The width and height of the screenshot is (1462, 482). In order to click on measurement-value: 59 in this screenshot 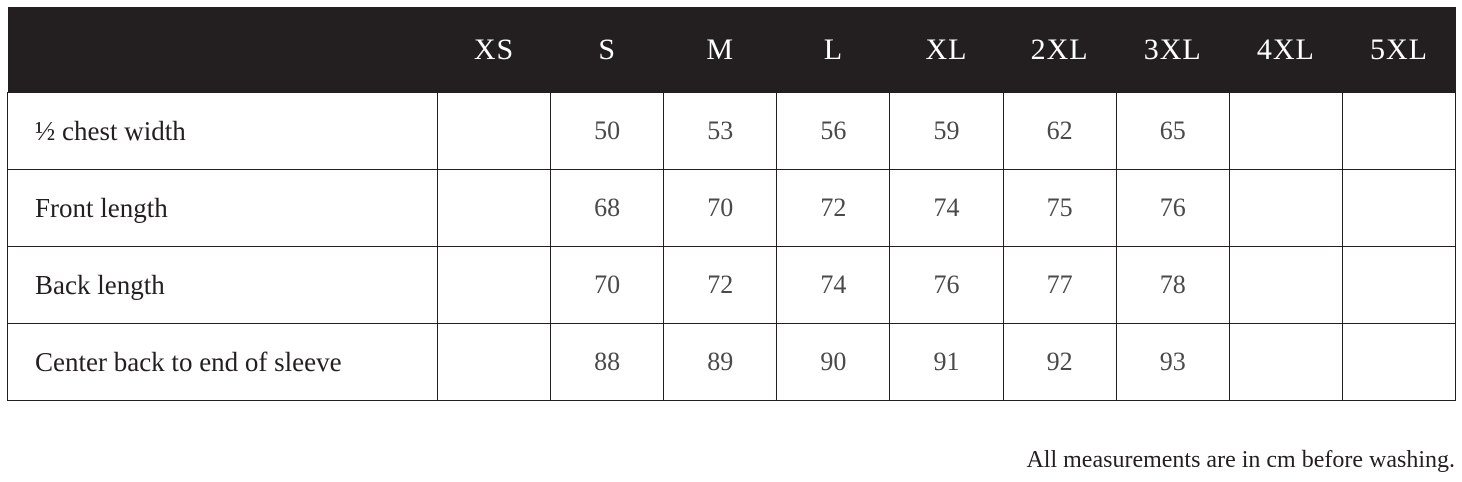, I will do `click(946, 131)`.